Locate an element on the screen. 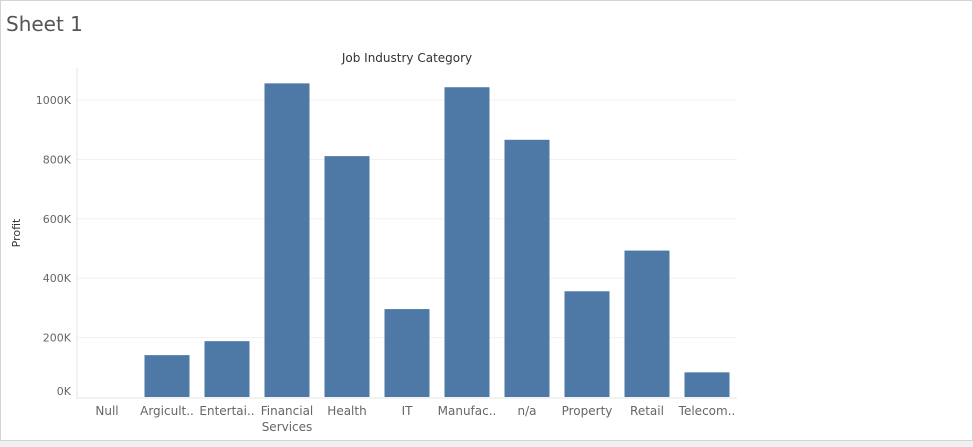 This screenshot has height=447, width=973. x-tick-label: Argicult.. is located at coordinates (167, 411).